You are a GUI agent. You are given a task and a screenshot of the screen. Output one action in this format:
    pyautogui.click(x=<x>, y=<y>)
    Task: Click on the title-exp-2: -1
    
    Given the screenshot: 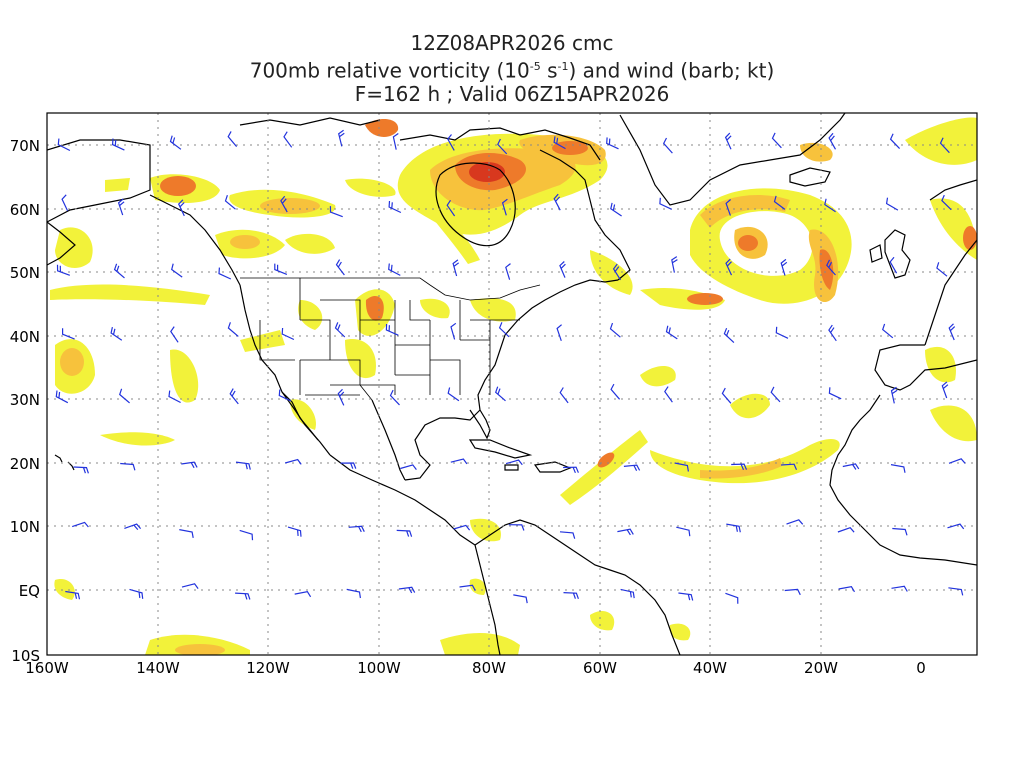 What is the action you would take?
    pyautogui.click(x=563, y=66)
    